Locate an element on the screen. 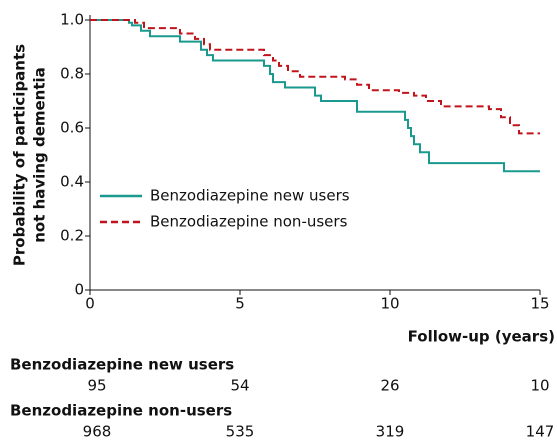 This screenshot has height=447, width=557. x-tick-label: 10 is located at coordinates (389, 304).